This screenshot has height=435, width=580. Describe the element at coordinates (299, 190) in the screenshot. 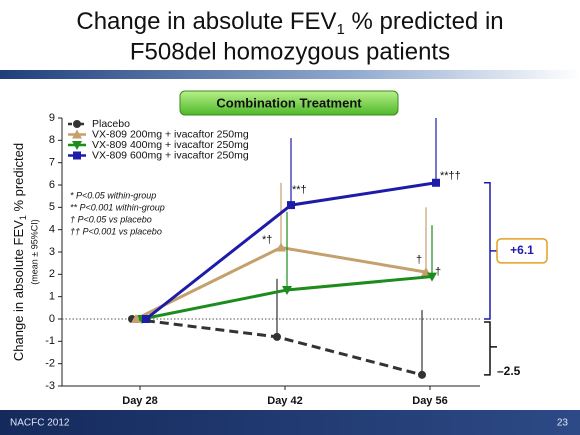

I see `annotation: **†` at that location.